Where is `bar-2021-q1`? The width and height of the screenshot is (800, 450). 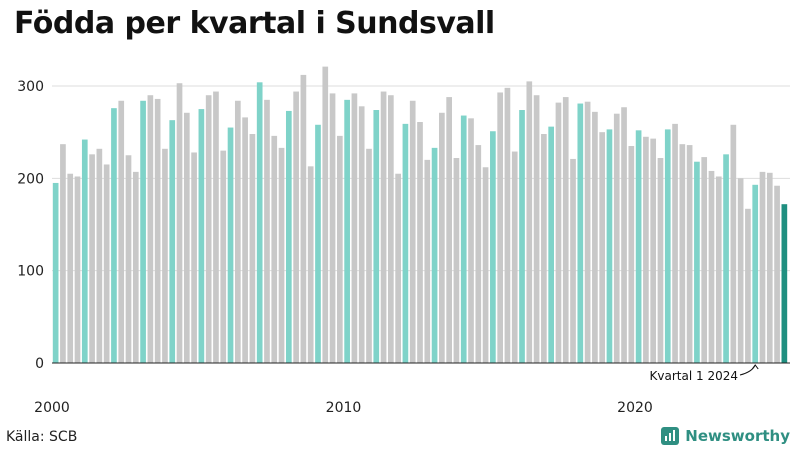
bar-2021-q1 is located at coordinates (667, 246).